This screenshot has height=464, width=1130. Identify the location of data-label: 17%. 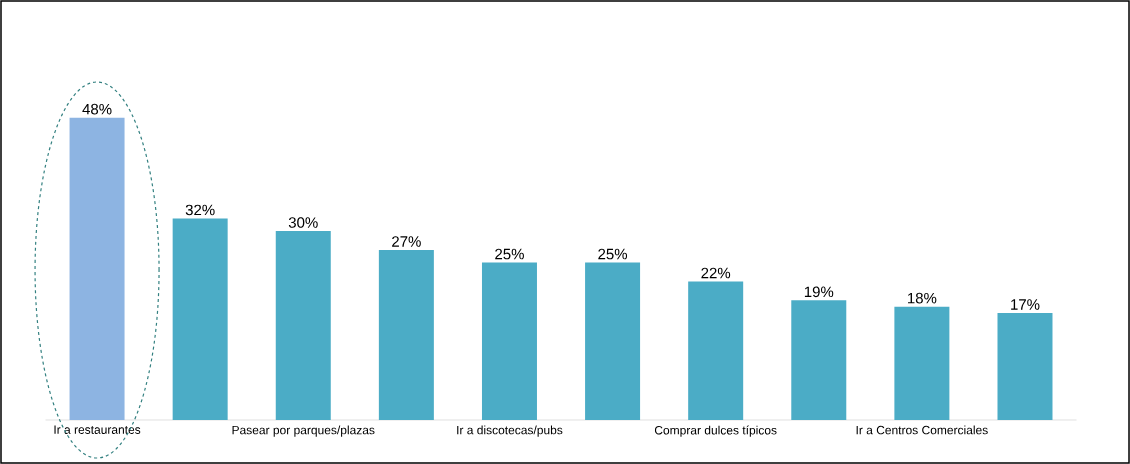
(1025, 304).